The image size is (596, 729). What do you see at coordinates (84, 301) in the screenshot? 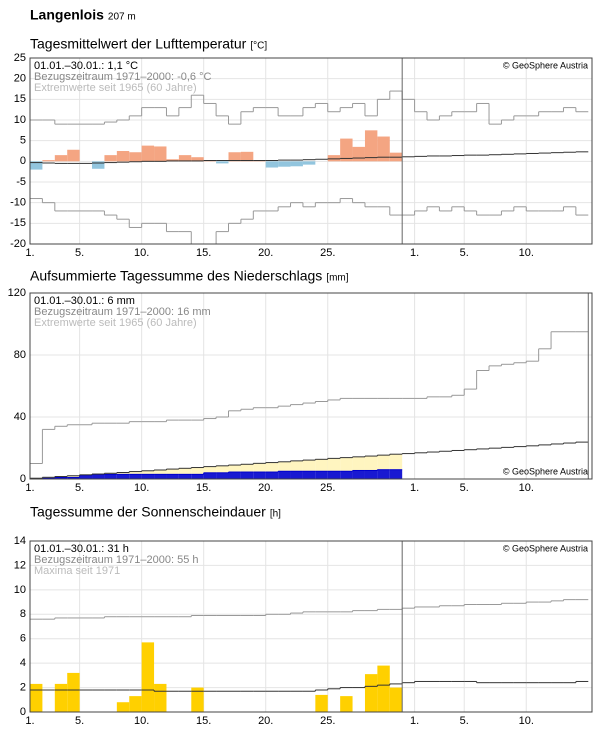
I see `legend-entry: 01.01.–30.01.: 6 mm` at bounding box center [84, 301].